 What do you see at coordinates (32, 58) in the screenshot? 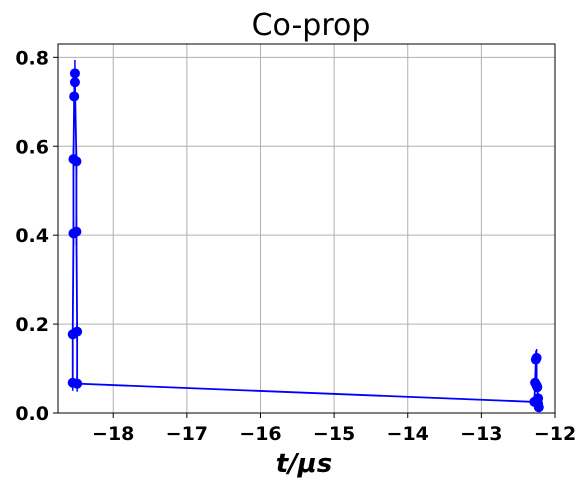
I see `y-tick-label: 0.8` at bounding box center [32, 58].